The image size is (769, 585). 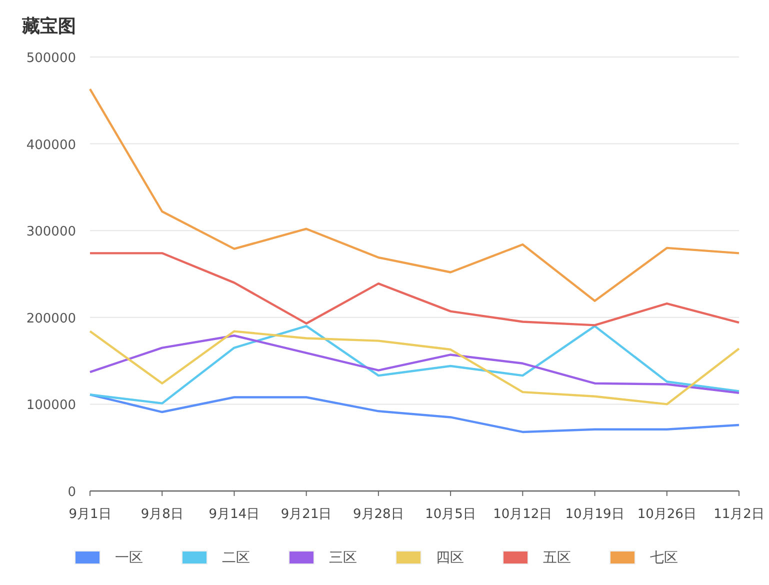 What do you see at coordinates (450, 558) in the screenshot?
I see `legend-label: 四区` at bounding box center [450, 558].